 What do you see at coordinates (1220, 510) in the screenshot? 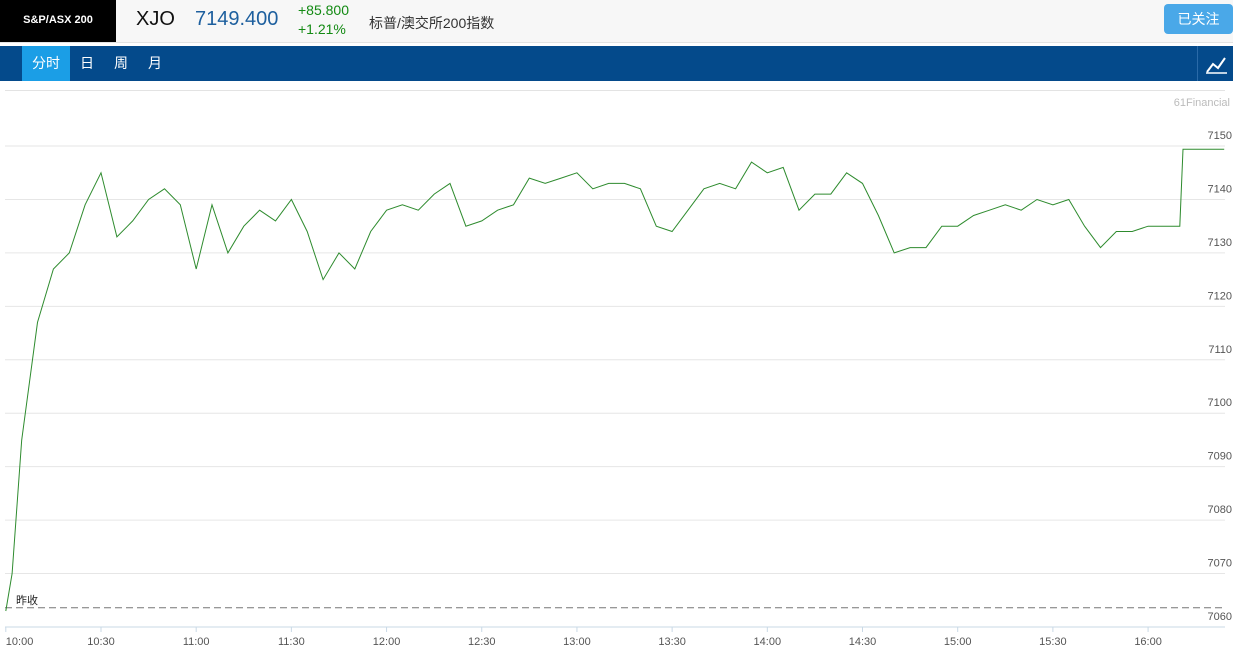
I see `y-tick-label: 7080` at bounding box center [1220, 510].